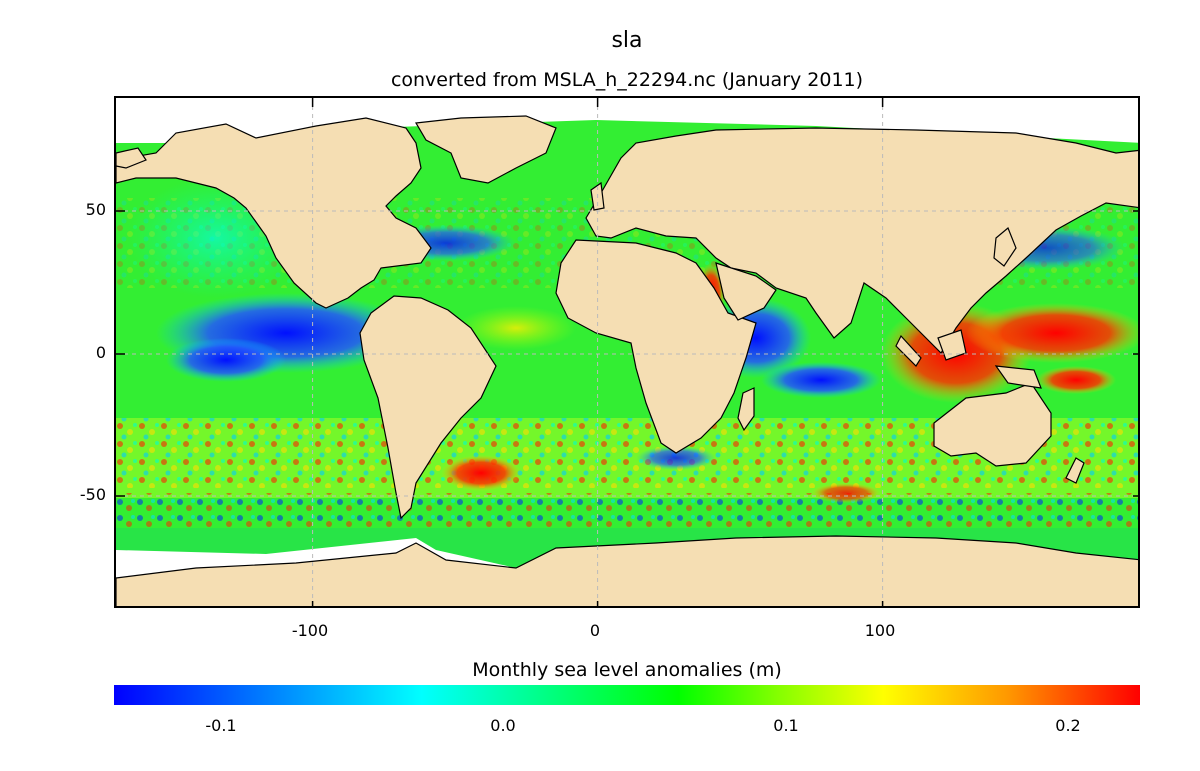 The height and width of the screenshot is (771, 1200). I want to click on y-tick-label-50: 50, so click(95, 209).